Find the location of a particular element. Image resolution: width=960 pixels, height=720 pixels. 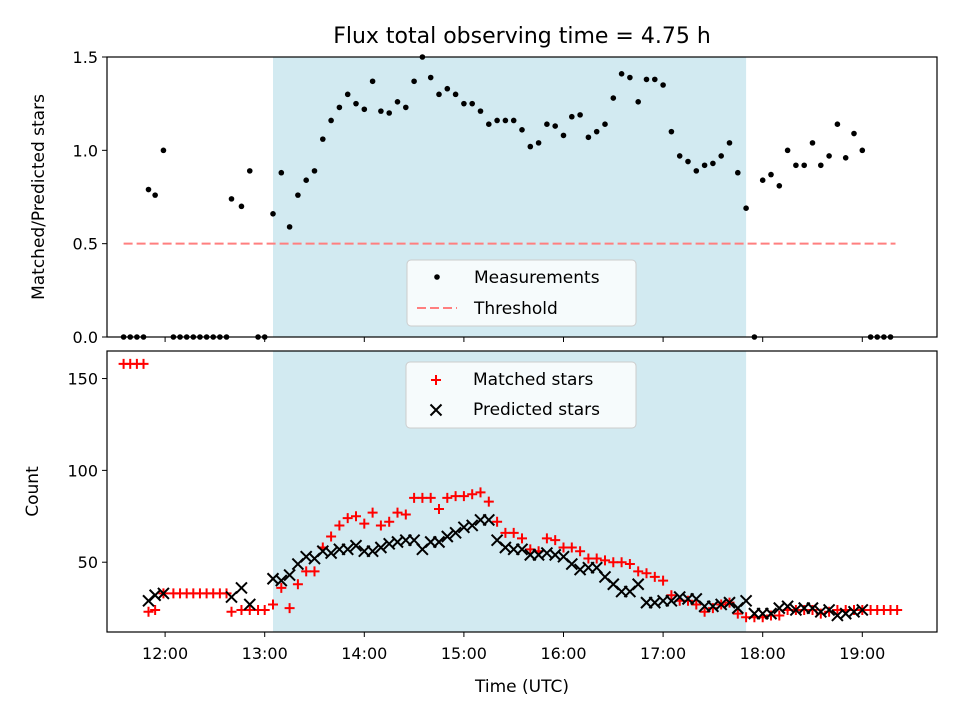

y-tick-label: 1.0 is located at coordinates (85, 150).